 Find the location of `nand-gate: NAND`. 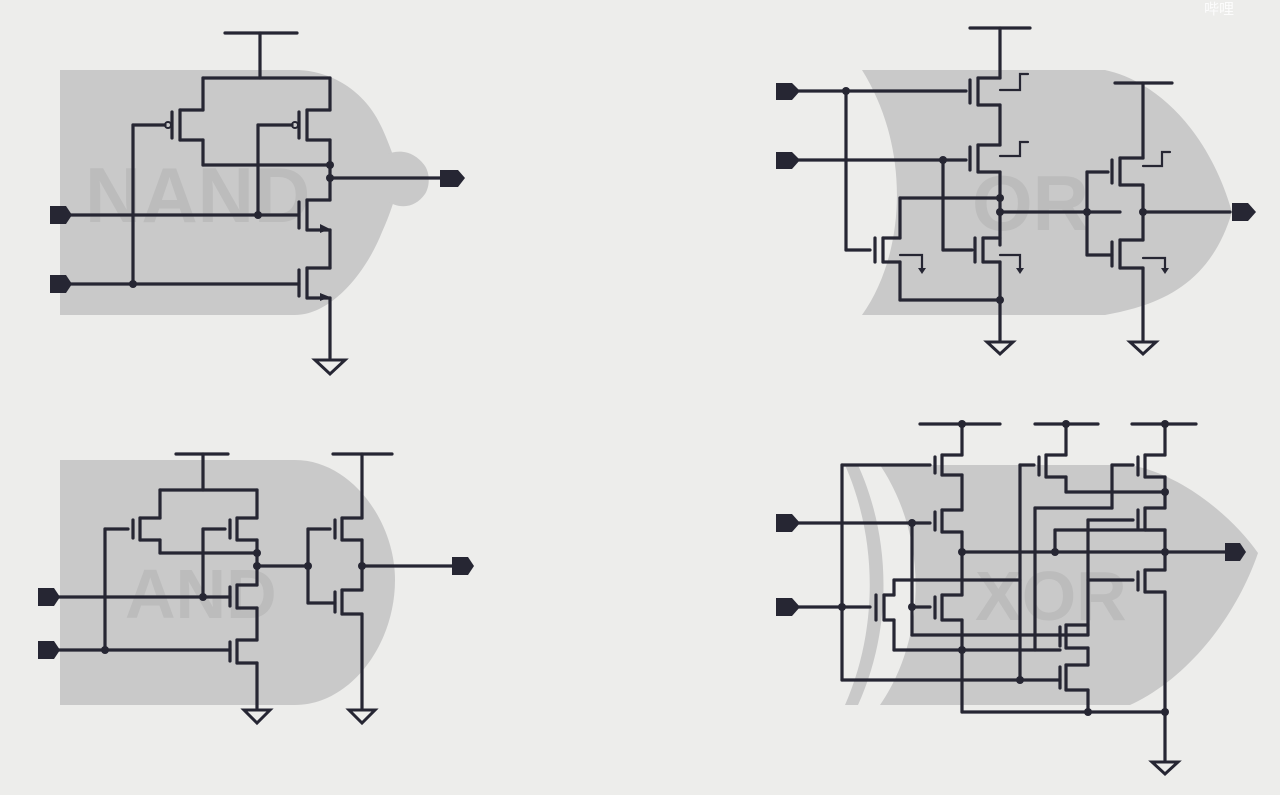

nand-gate: NAND is located at coordinates (257, 204).